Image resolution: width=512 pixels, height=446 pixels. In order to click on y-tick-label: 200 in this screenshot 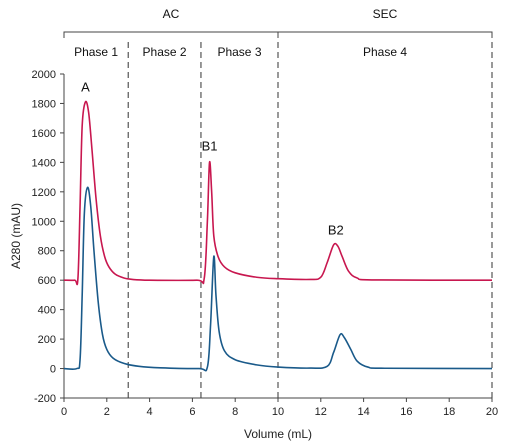, I will do `click(47, 340)`.